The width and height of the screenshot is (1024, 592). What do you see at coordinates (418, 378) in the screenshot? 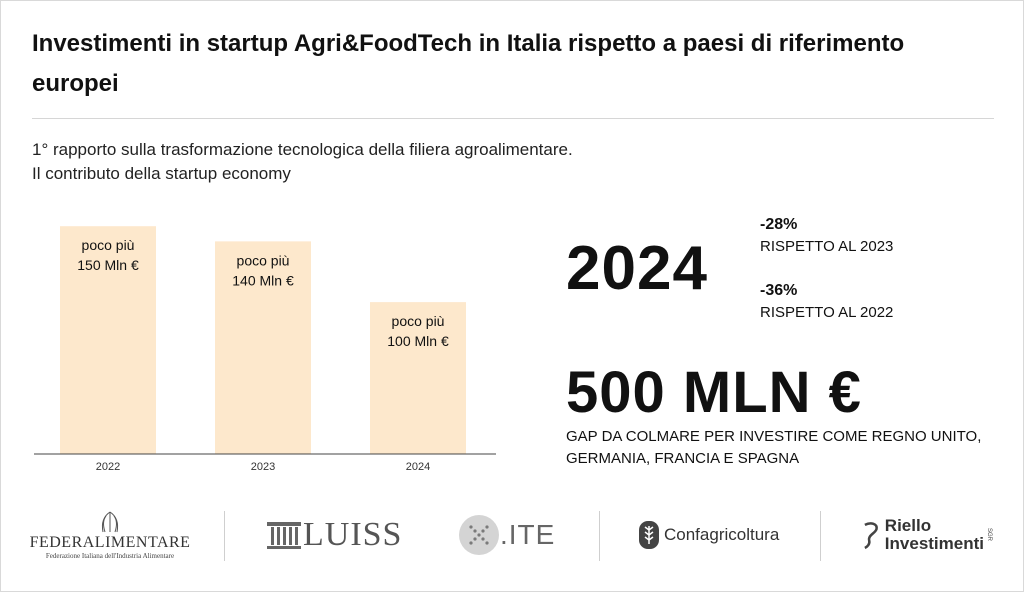
I see `bar-2024` at bounding box center [418, 378].